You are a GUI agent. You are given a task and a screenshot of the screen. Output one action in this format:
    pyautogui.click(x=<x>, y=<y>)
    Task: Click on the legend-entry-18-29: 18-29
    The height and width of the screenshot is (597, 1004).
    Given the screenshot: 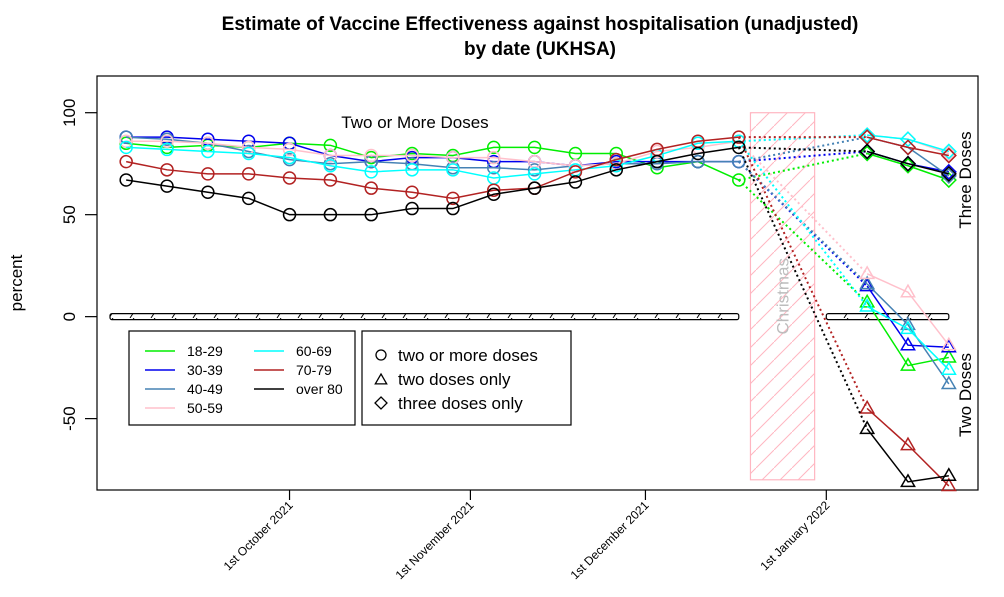 What is the action you would take?
    pyautogui.click(x=184, y=351)
    